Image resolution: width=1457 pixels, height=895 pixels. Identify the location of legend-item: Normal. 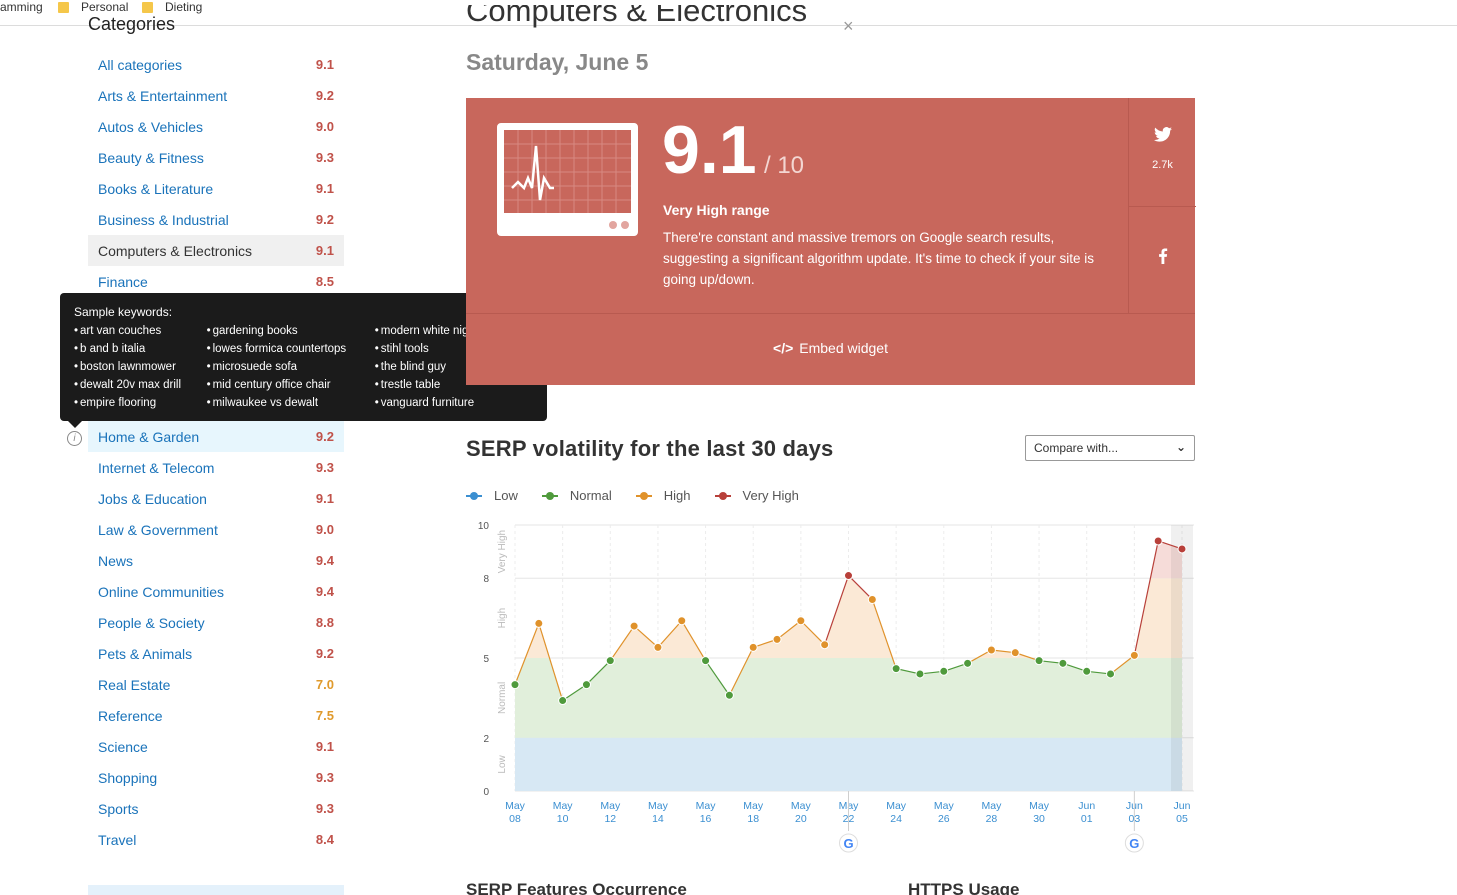
(576, 495).